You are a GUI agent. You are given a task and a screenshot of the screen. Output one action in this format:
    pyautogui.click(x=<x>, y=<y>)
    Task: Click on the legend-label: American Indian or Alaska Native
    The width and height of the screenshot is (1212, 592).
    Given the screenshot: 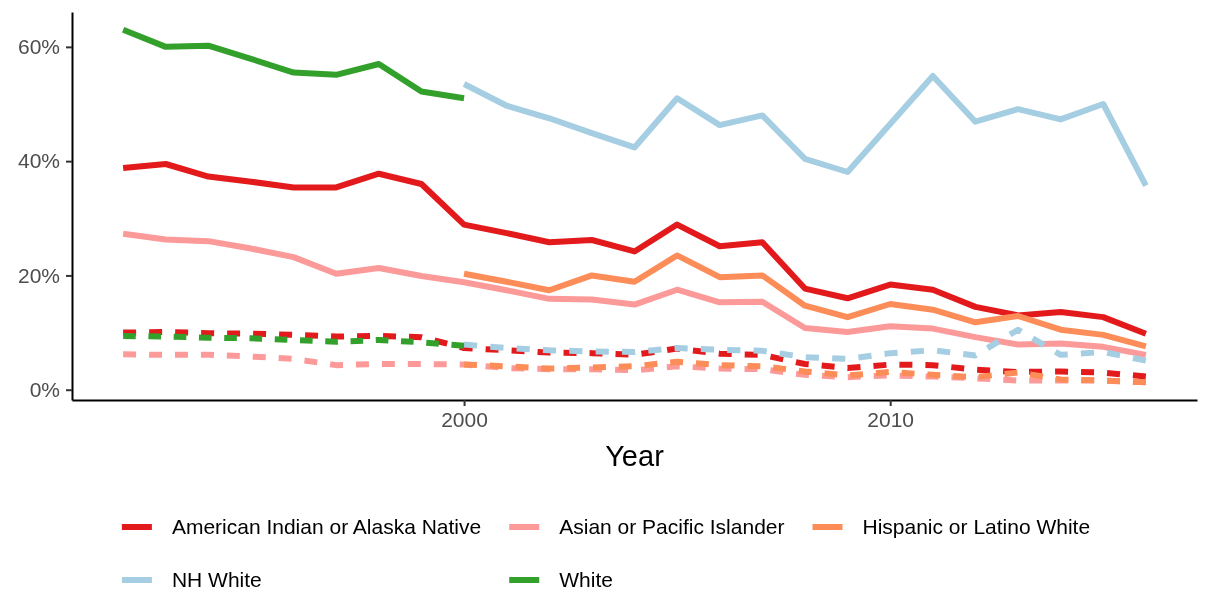 What is the action you would take?
    pyautogui.click(x=326, y=527)
    